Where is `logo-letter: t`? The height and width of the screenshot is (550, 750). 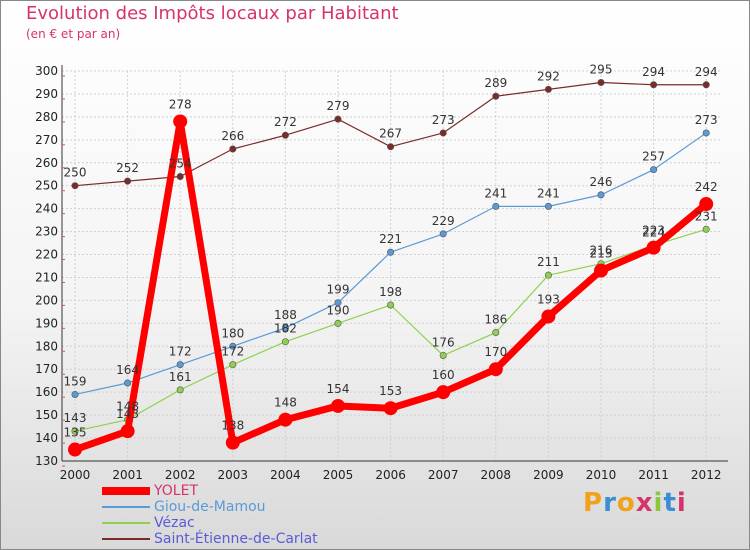
logo-letter: t is located at coordinates (670, 503).